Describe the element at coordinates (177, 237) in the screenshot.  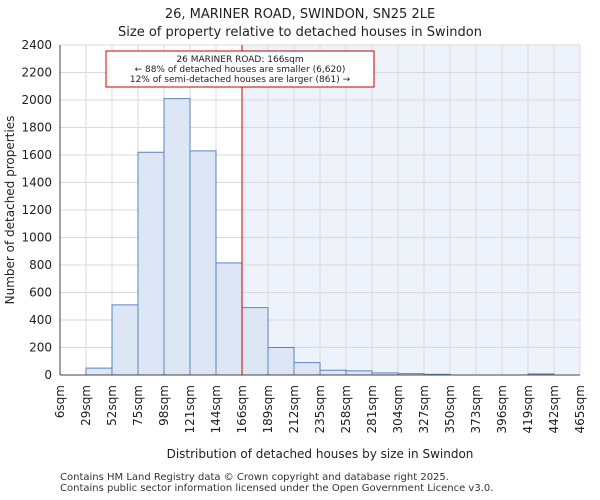
I see `bar-98sqm` at that location.